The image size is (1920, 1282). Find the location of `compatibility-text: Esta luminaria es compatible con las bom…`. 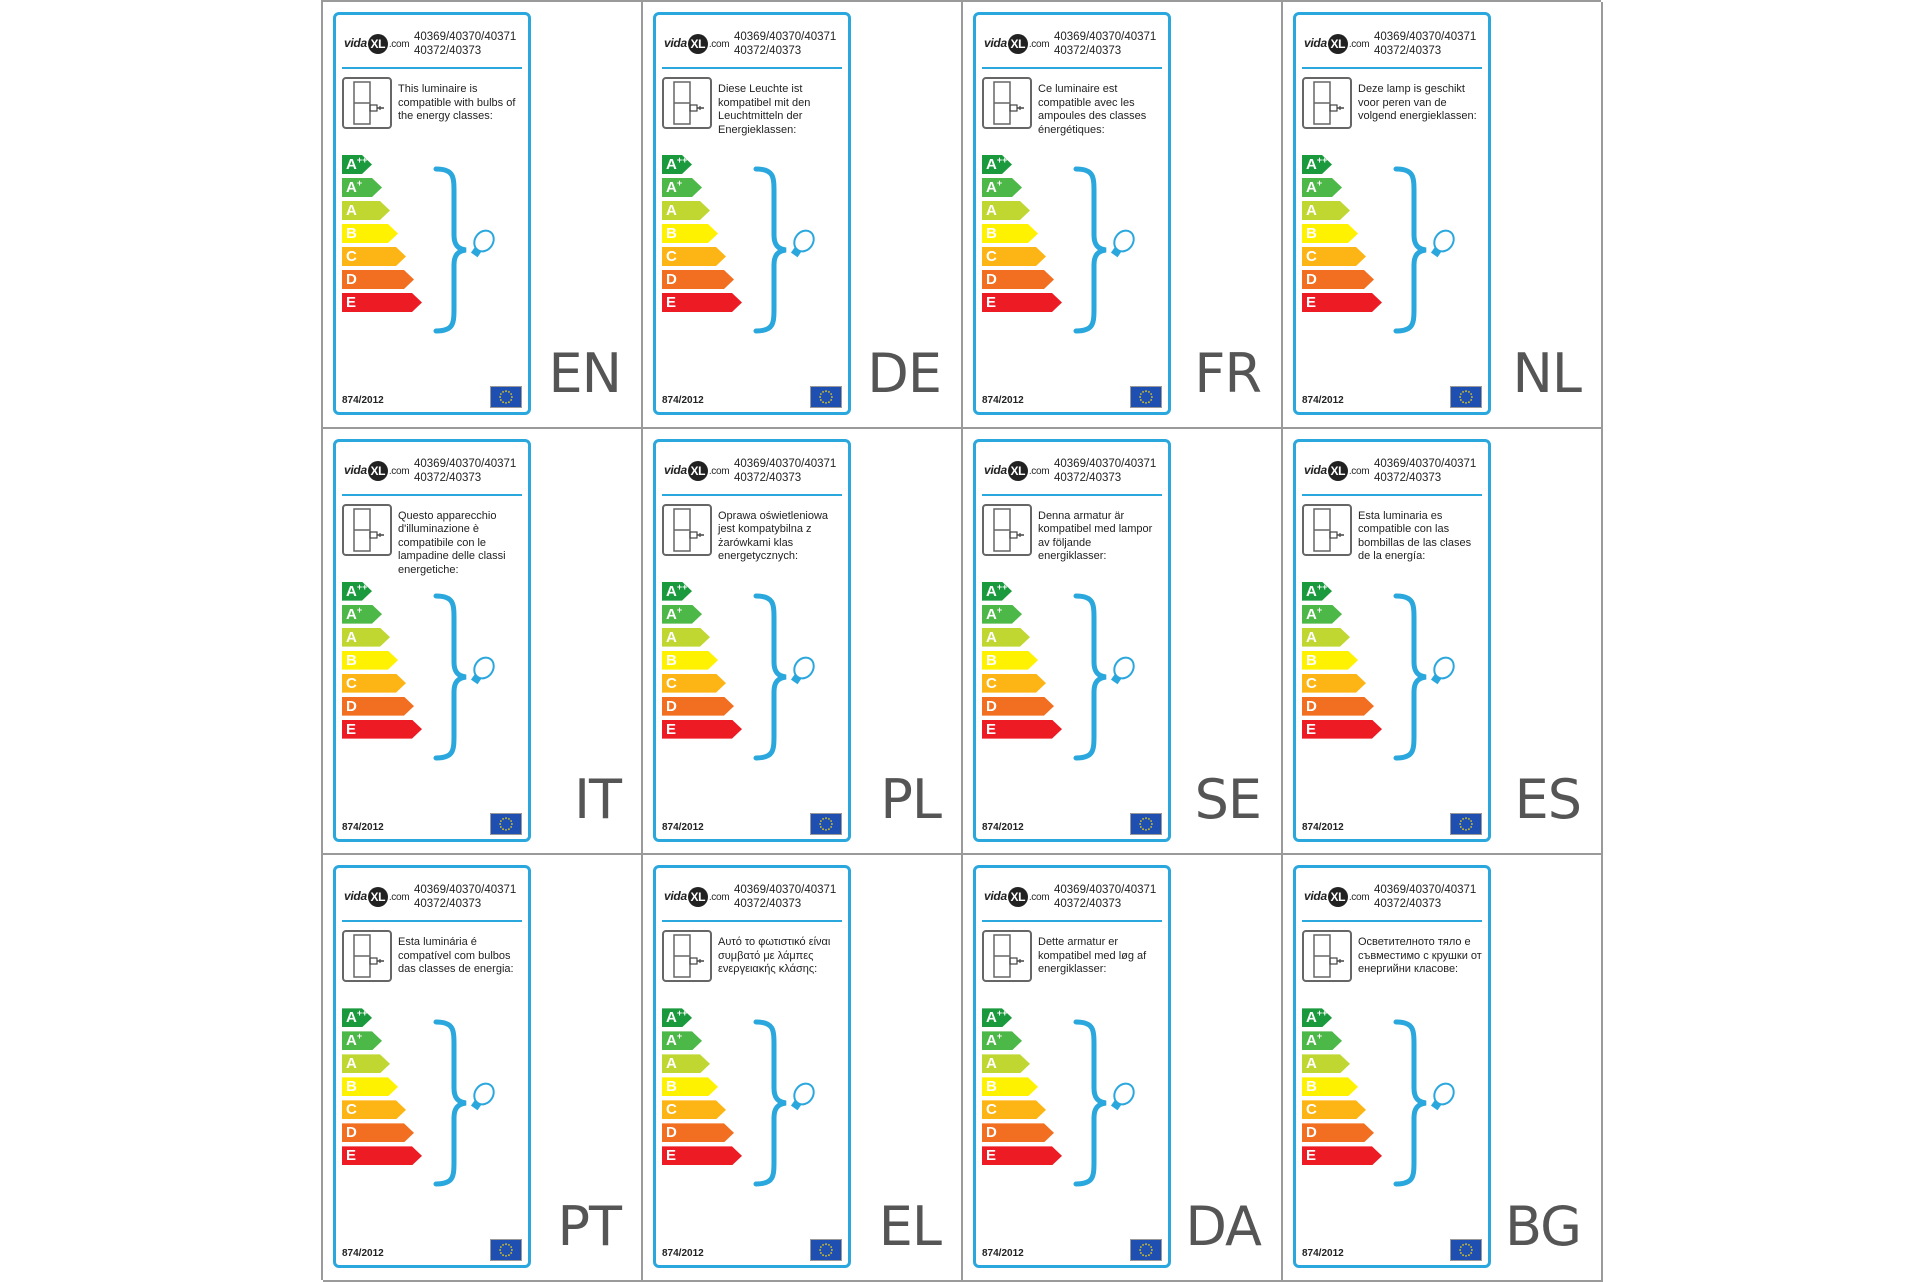

compatibility-text: Esta luminaria es compatible con las bom… is located at coordinates (1415, 536).